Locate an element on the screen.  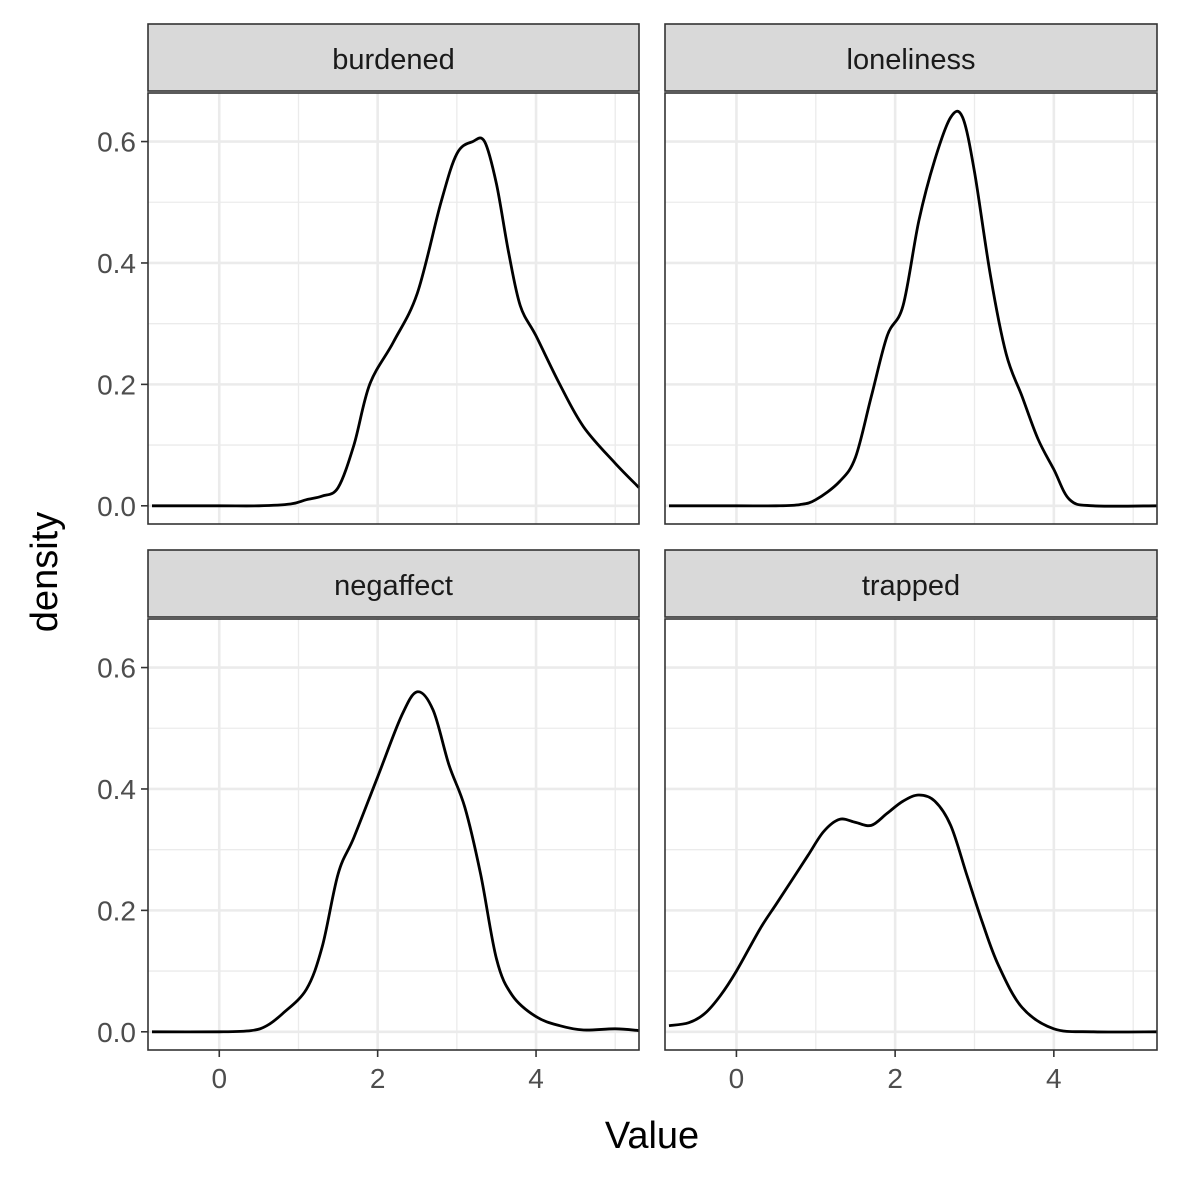
facet-strip-label: negaffect is located at coordinates (393, 586).